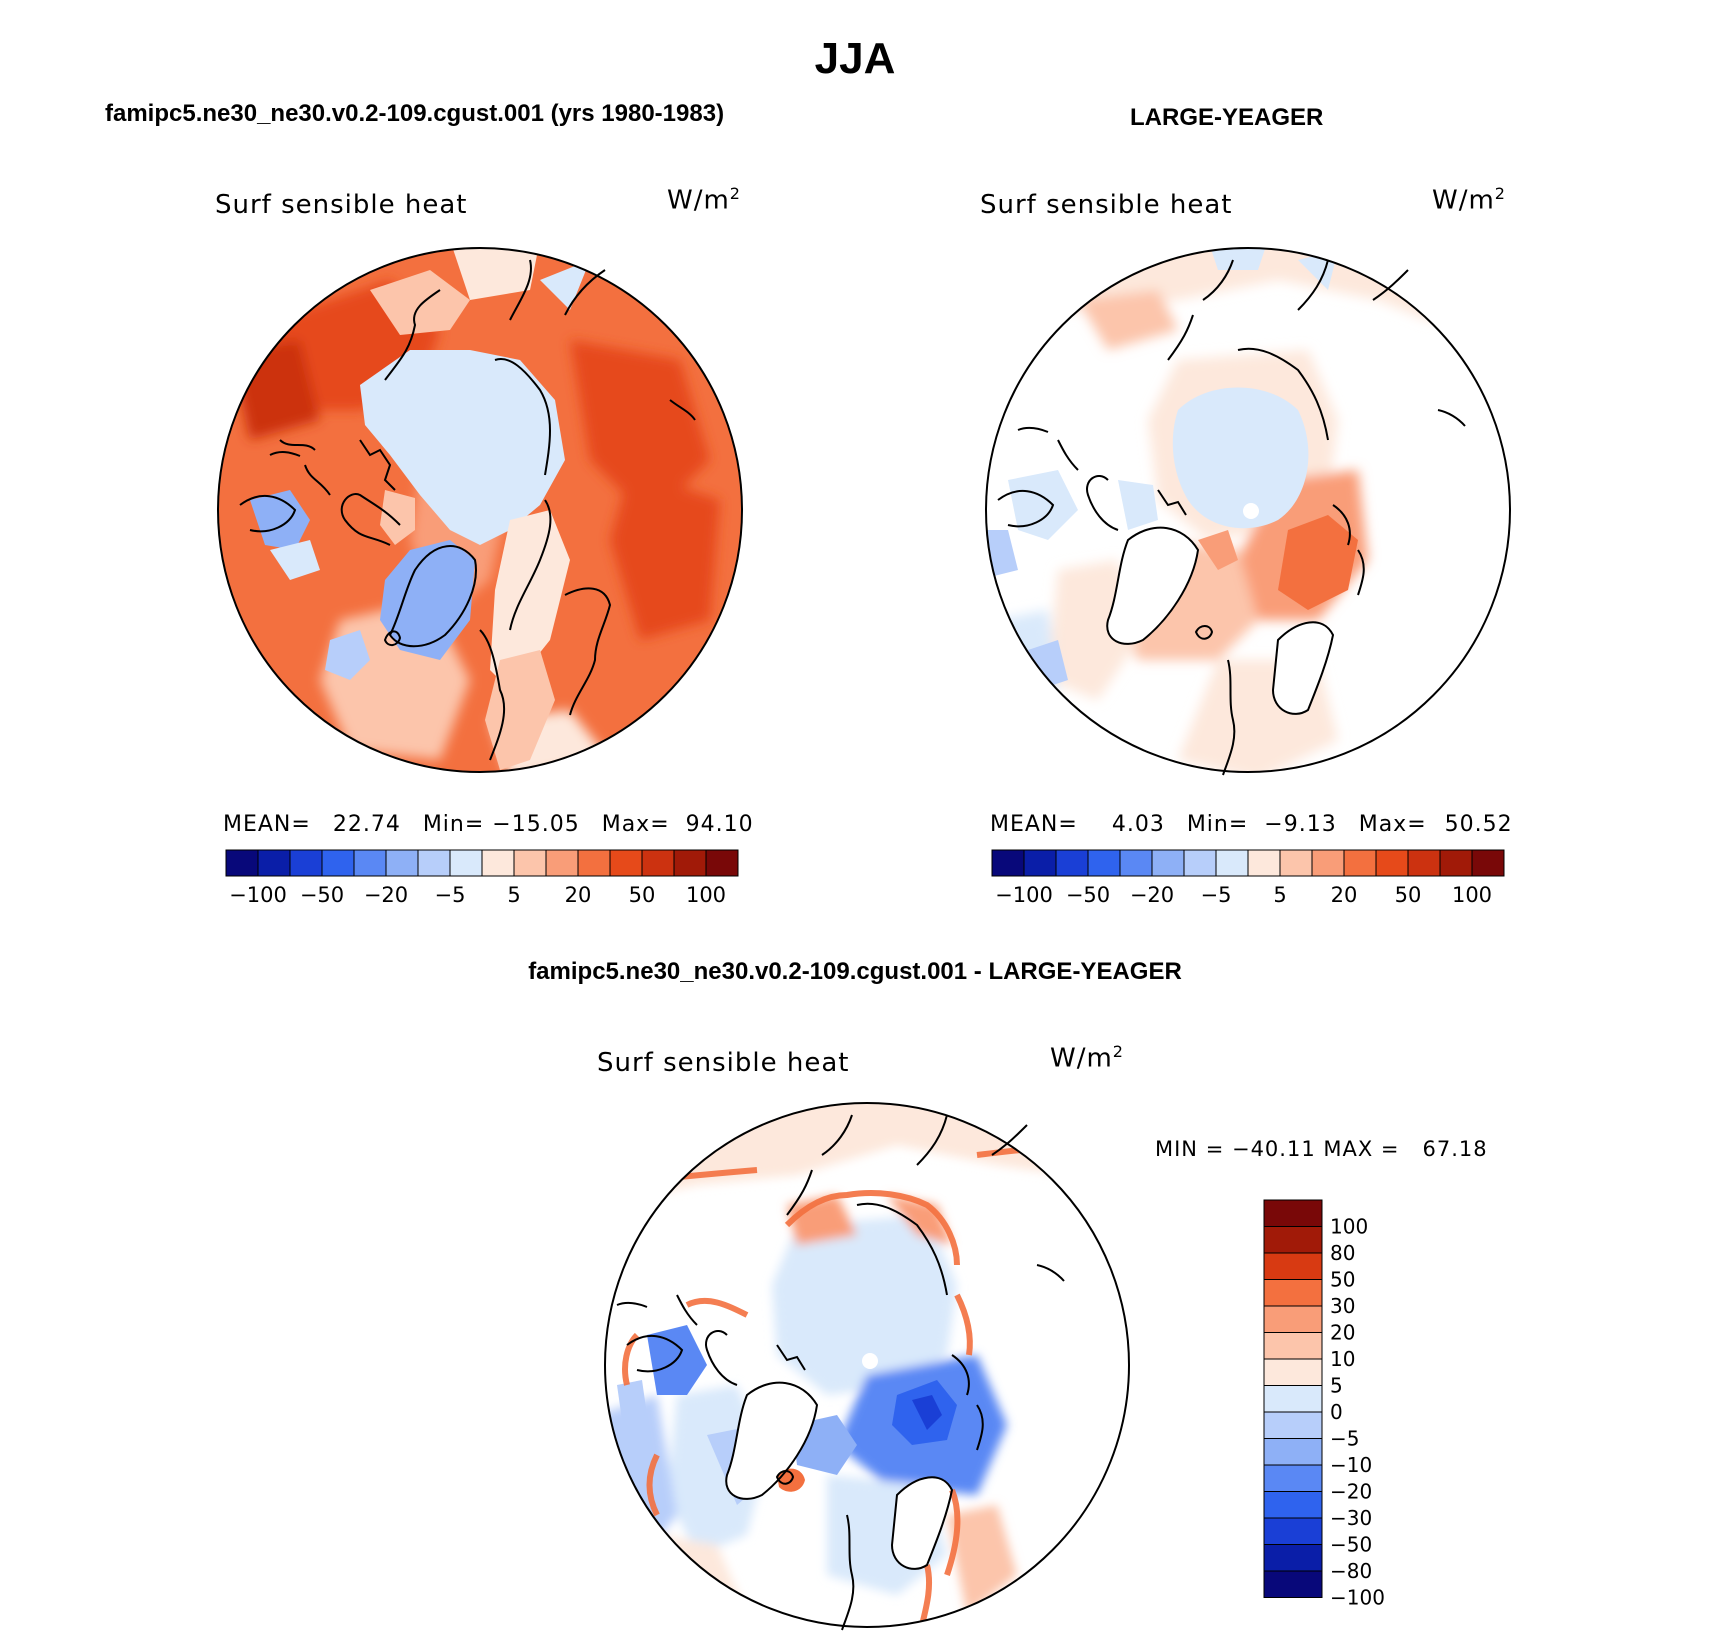 Image resolution: width=1710 pixels, height=1635 pixels. What do you see at coordinates (1351, 1545) in the screenshot?
I see `panel3-colorbar-tick-label: −50` at bounding box center [1351, 1545].